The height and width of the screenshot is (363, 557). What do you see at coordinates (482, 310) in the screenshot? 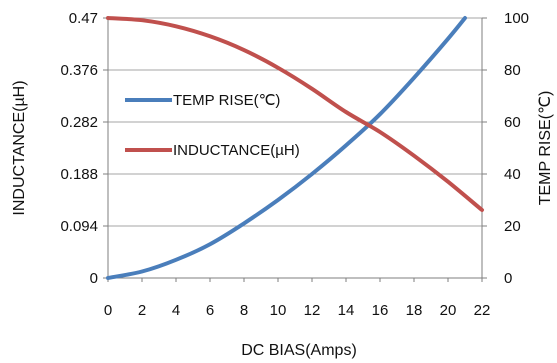
I see `x-tick-label: 22` at bounding box center [482, 310].